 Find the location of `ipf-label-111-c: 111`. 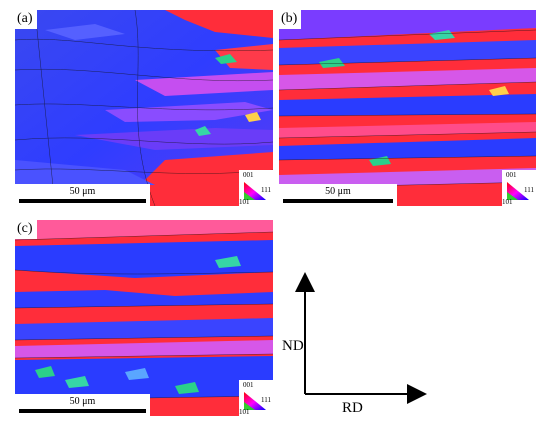

ipf-label-111-c: 111 is located at coordinates (266, 400).